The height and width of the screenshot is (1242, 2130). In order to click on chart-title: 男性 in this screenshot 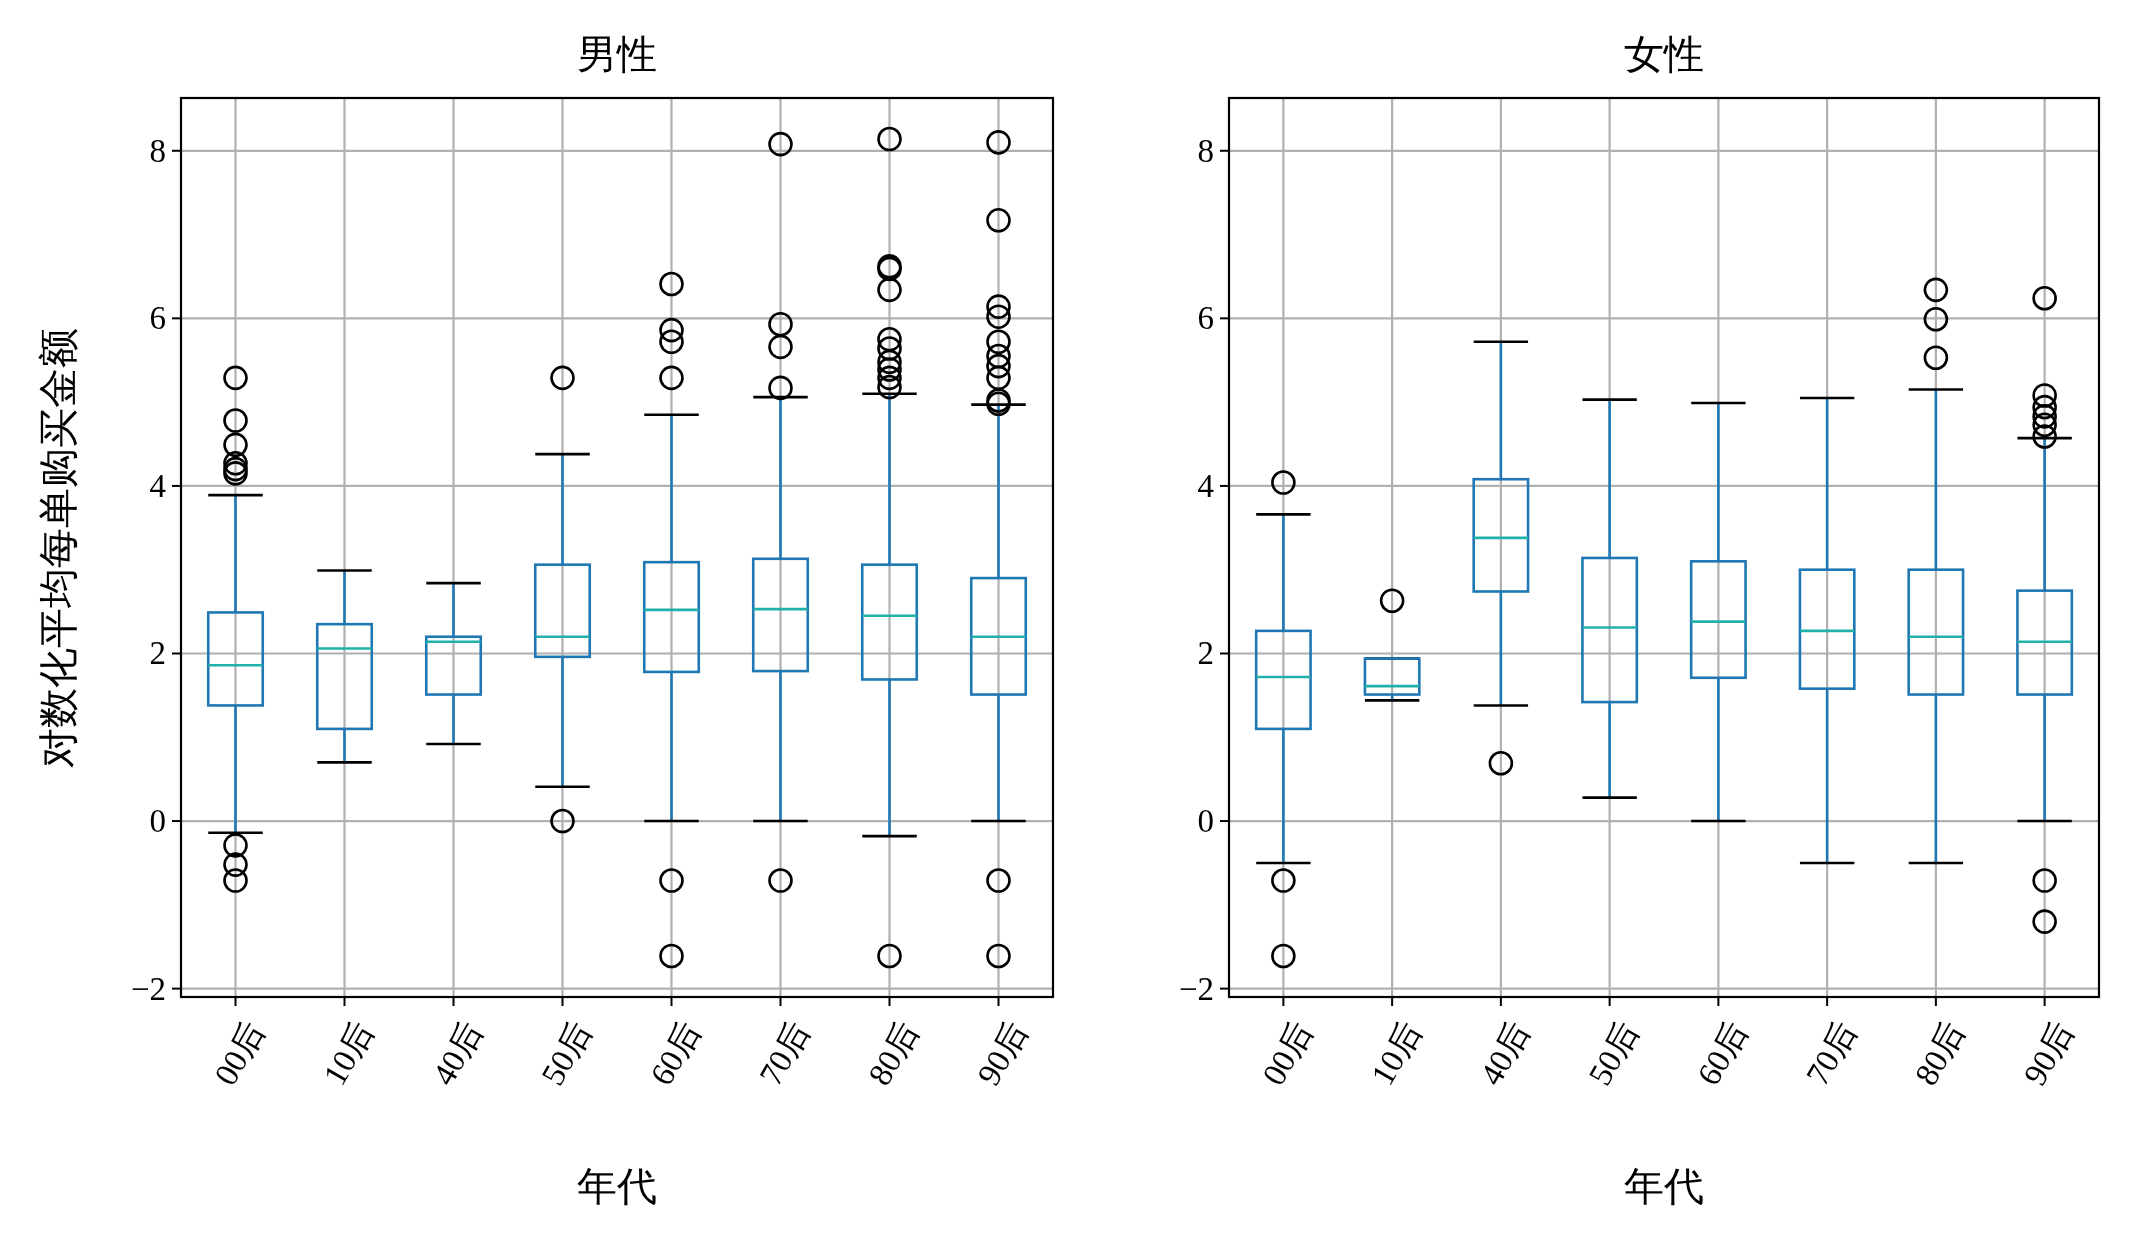, I will do `click(617, 54)`.